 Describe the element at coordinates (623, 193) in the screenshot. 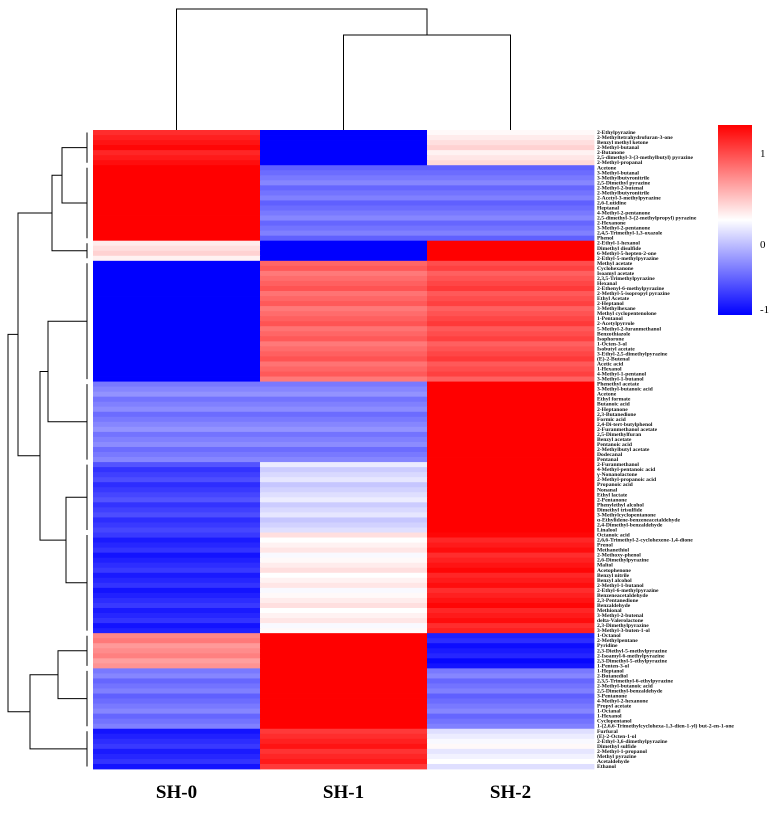

I see `row-label: 2-Methylbutyronitrile` at that location.